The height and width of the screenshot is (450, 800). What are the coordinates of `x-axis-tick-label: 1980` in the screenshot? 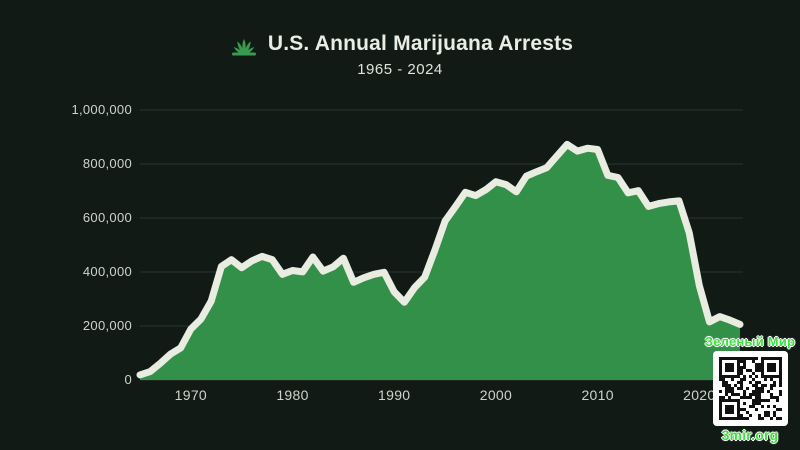 It's located at (292, 395).